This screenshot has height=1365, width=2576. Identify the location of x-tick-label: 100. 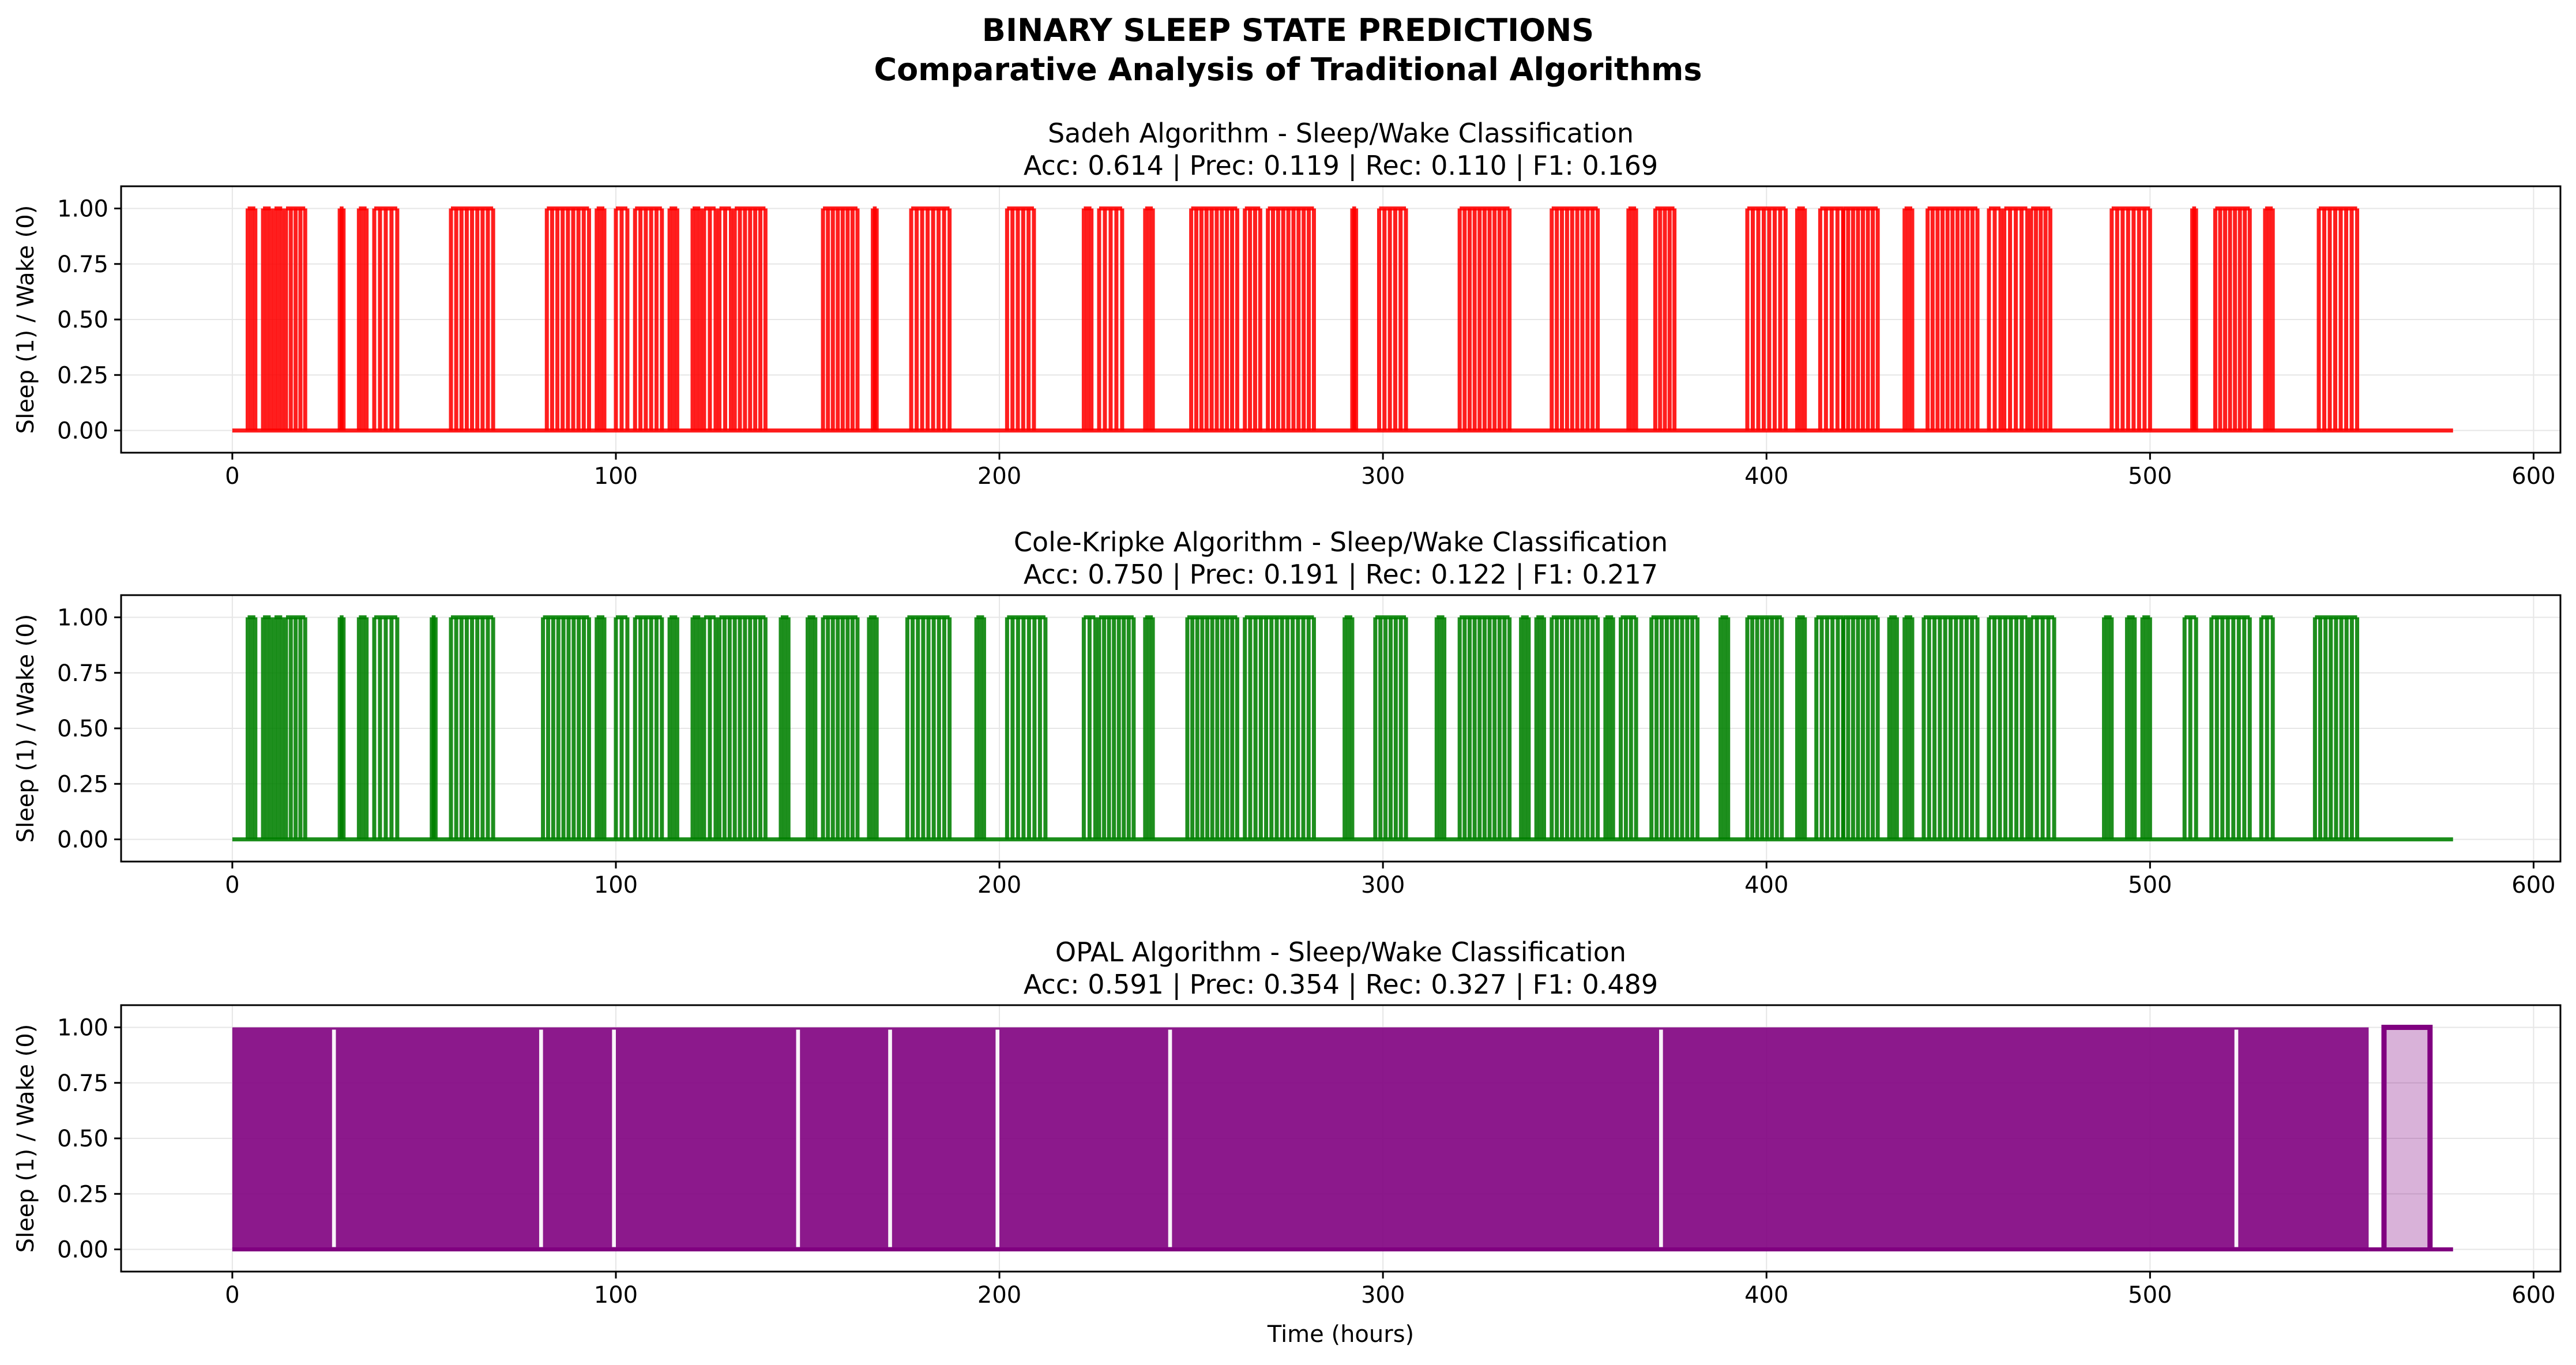
(616, 476).